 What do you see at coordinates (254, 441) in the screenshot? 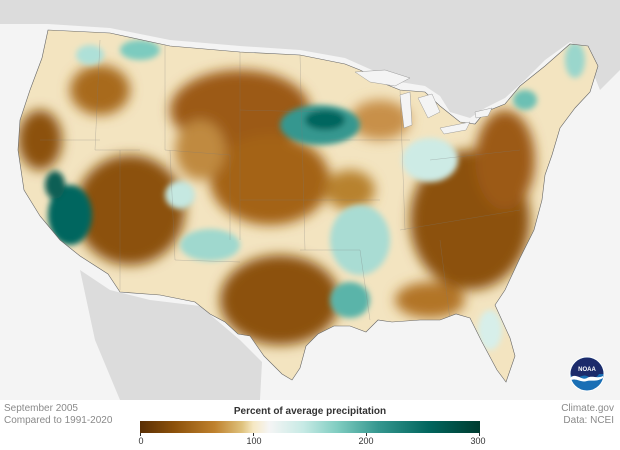
I see `legend-tick-label: 100` at bounding box center [254, 441].